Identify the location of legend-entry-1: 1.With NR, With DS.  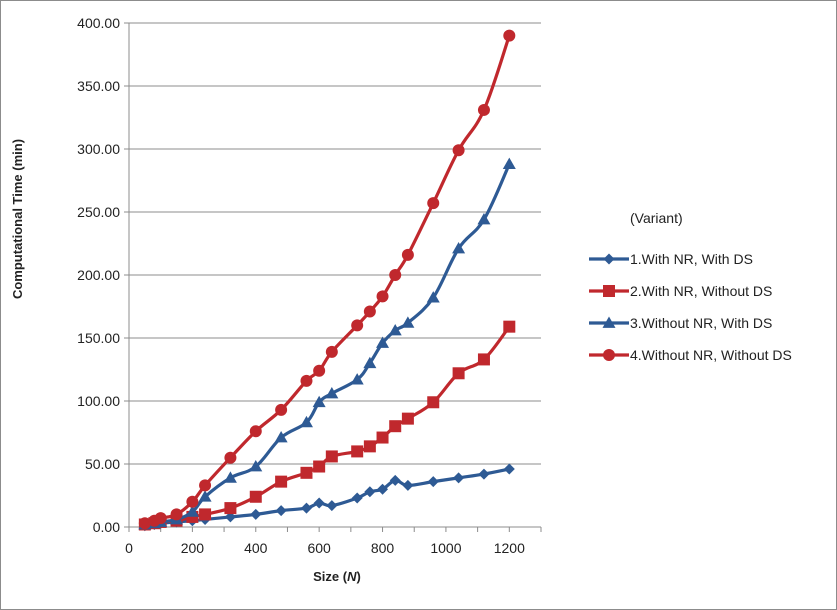
(671, 259).